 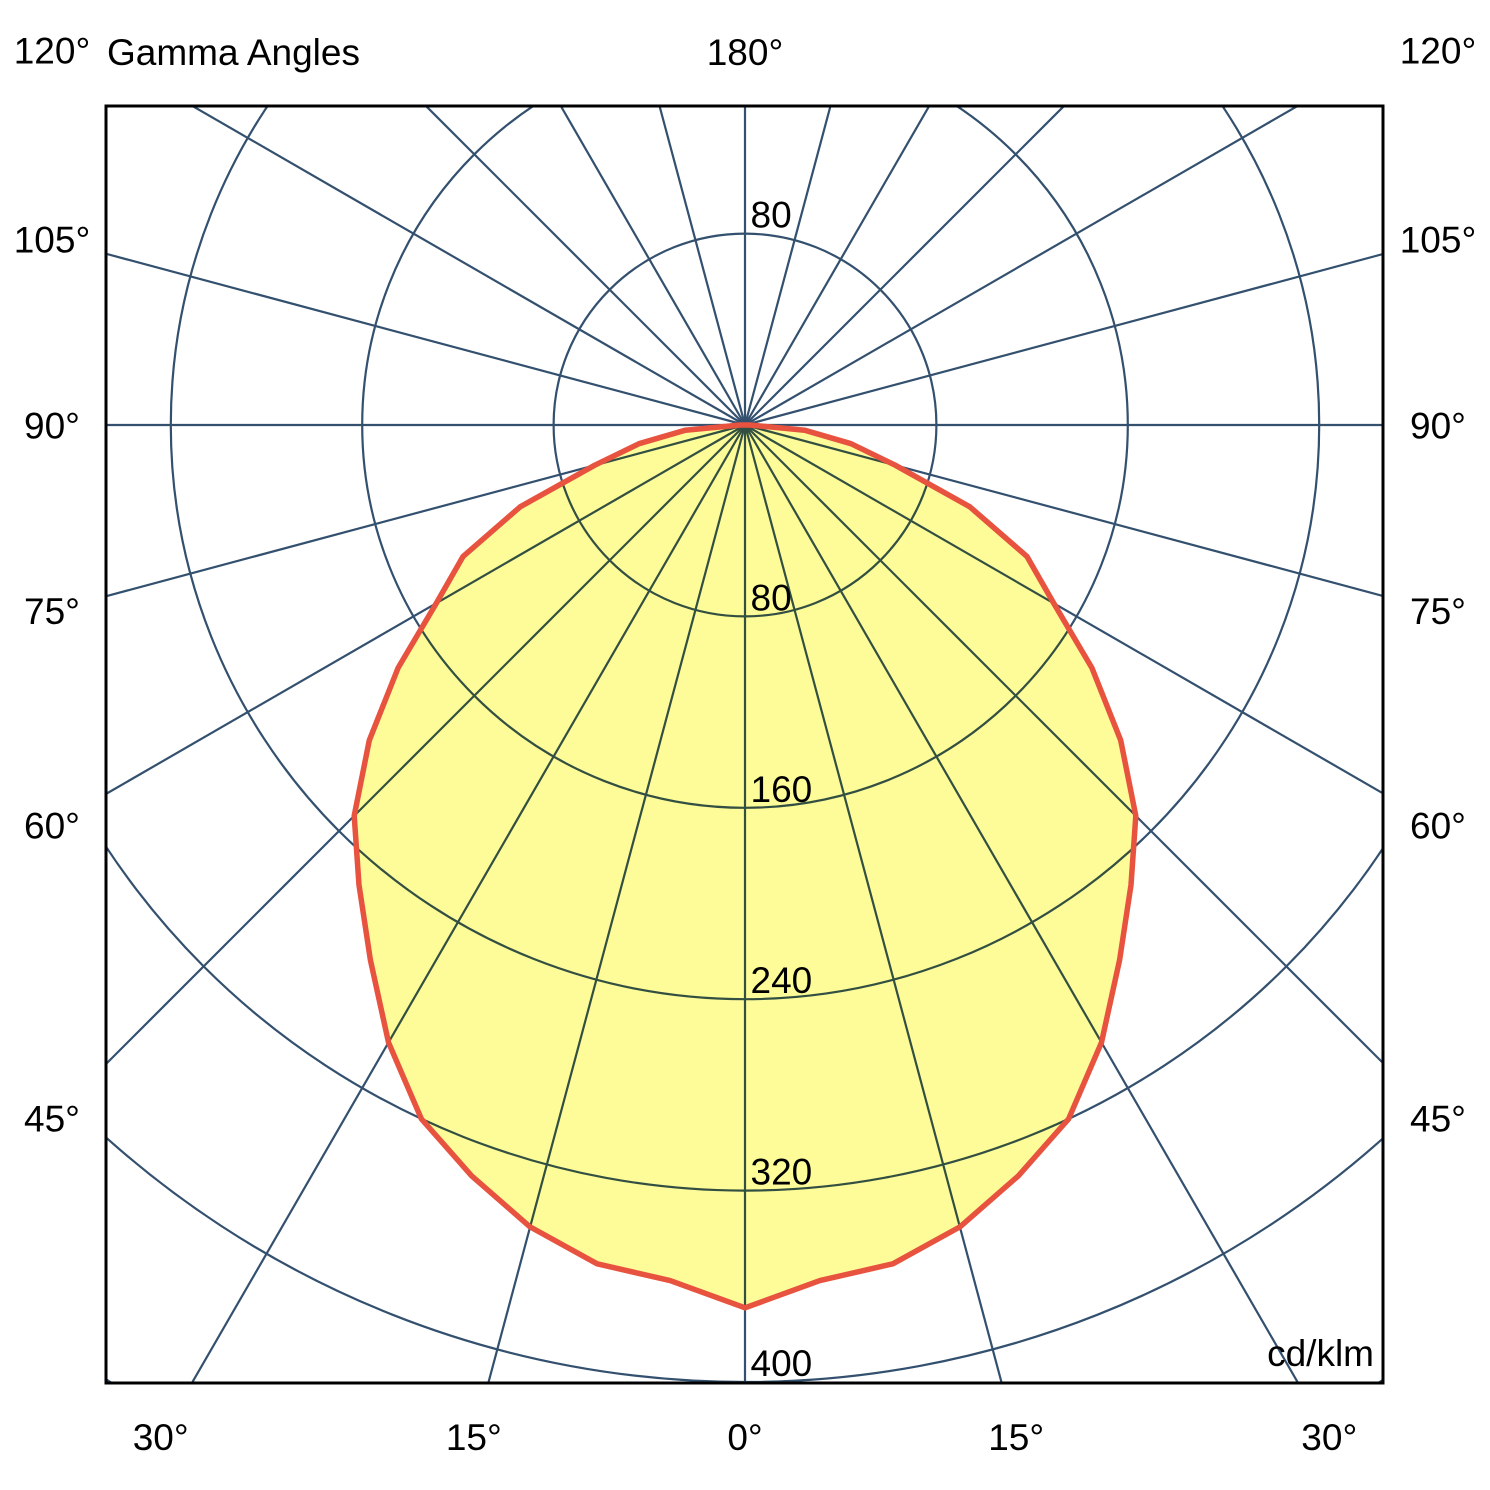 What do you see at coordinates (52, 825) in the screenshot?
I see `gamma-label-left-60: 60°` at bounding box center [52, 825].